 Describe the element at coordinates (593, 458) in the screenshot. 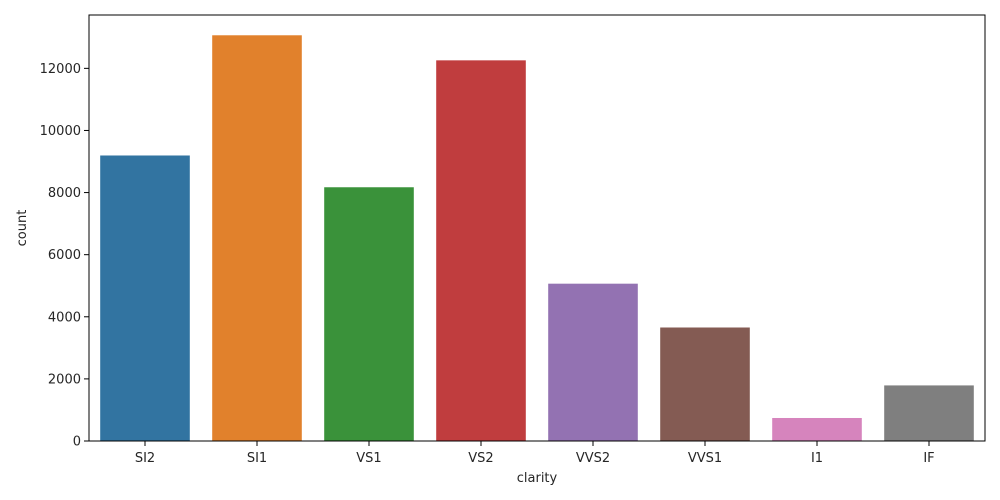

I see `x-tick-label: VVS2` at that location.